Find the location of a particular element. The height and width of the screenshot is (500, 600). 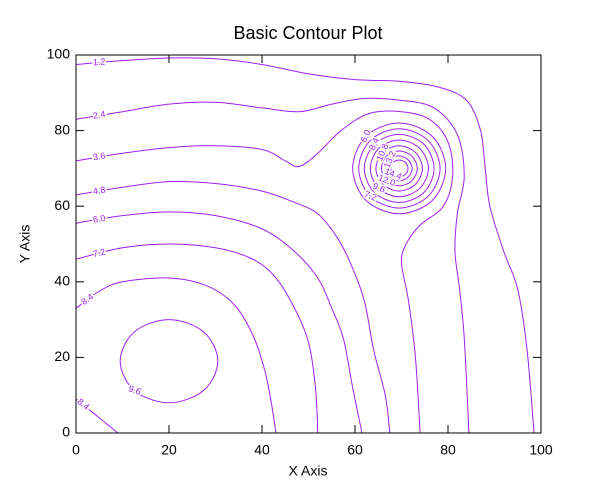

contour-label: 3.6 is located at coordinates (99, 157).